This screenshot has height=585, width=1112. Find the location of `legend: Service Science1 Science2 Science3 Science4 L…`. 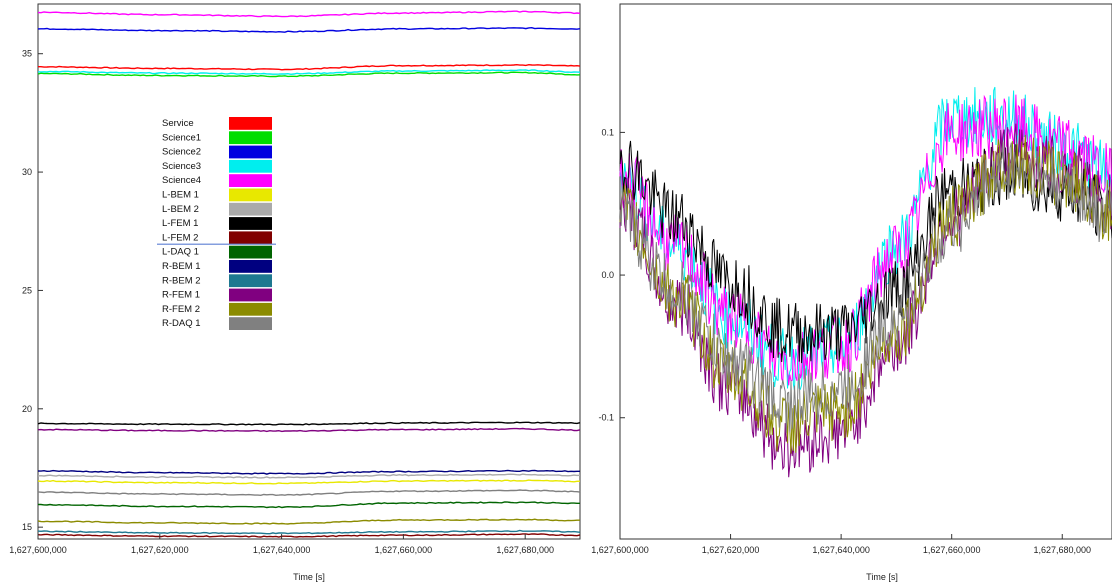

legend: Service Science1 Science2 Science3 Science4 L… is located at coordinates (216, 223).